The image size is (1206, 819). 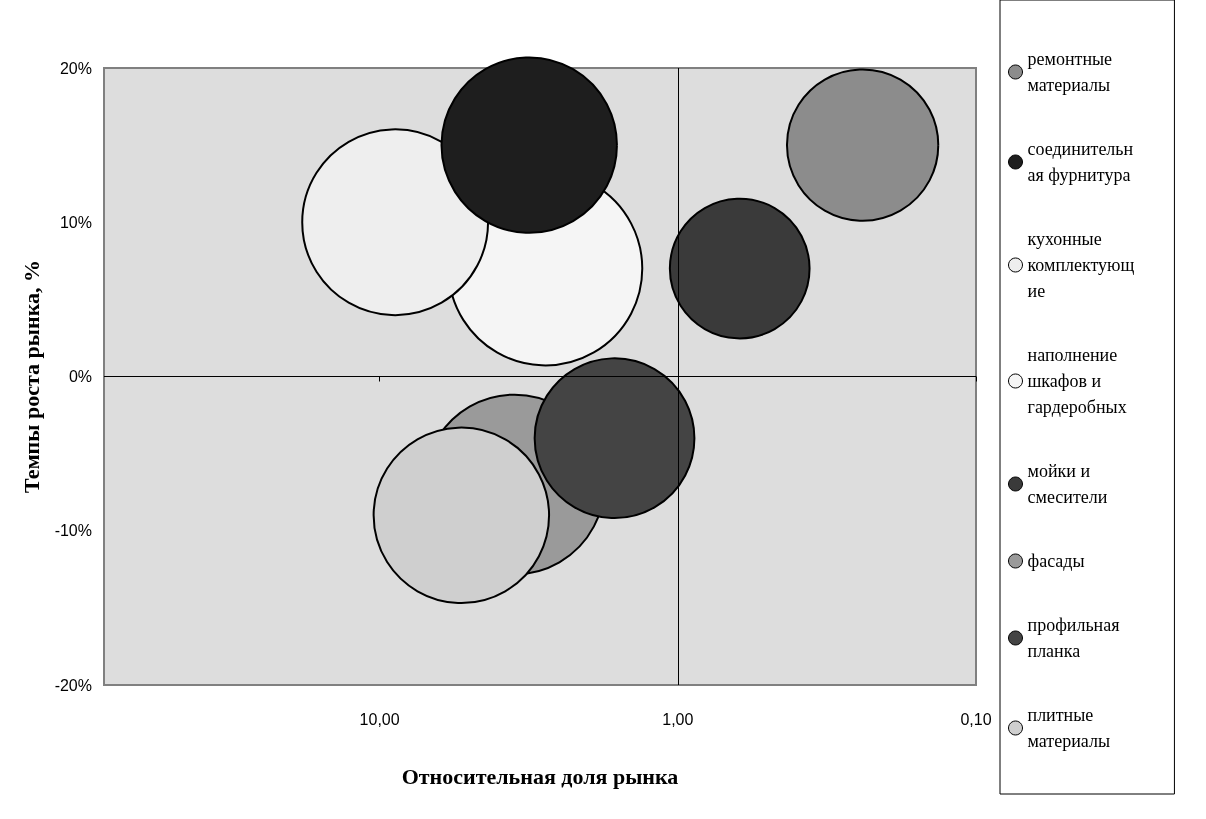 What do you see at coordinates (75, 222) in the screenshot?
I see `y-tick-label: 10%` at bounding box center [75, 222].